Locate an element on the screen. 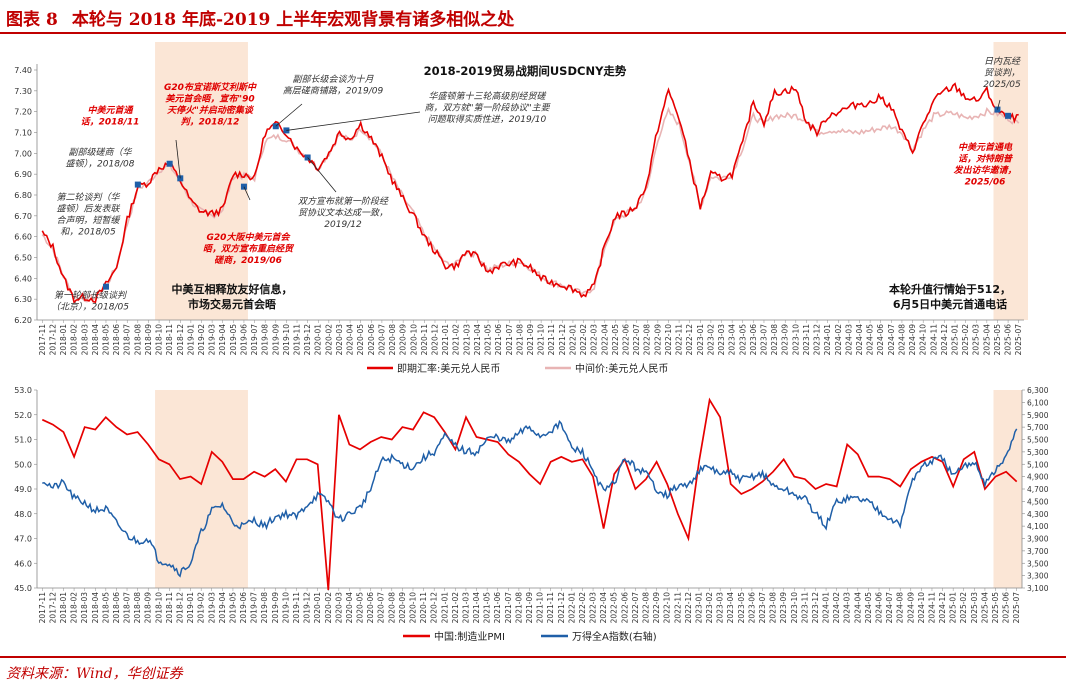 This screenshot has width=1066, height=689. annotation: 中美元首通电话，对特朗普发出访华邀请， 2025/06 is located at coordinates (984, 165).